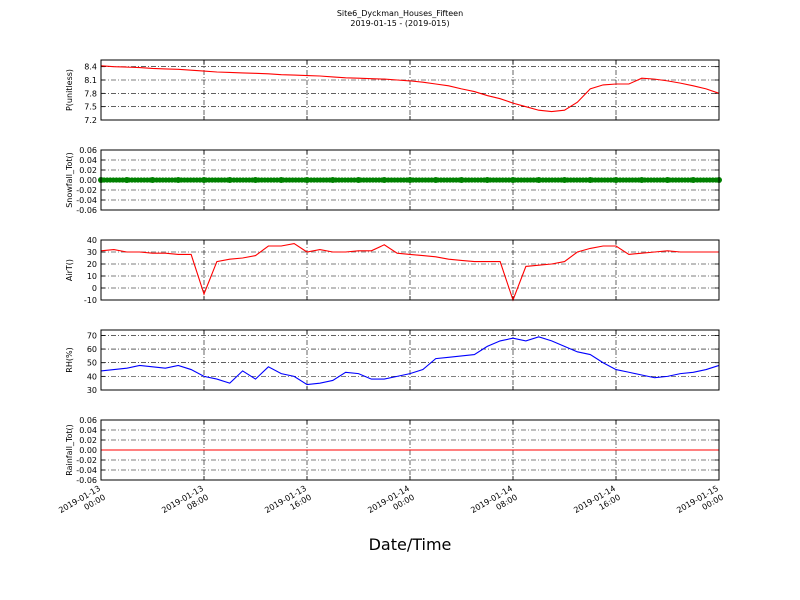 This screenshot has height=600, width=800. I want to click on y-tick-label: 50, so click(92, 363).